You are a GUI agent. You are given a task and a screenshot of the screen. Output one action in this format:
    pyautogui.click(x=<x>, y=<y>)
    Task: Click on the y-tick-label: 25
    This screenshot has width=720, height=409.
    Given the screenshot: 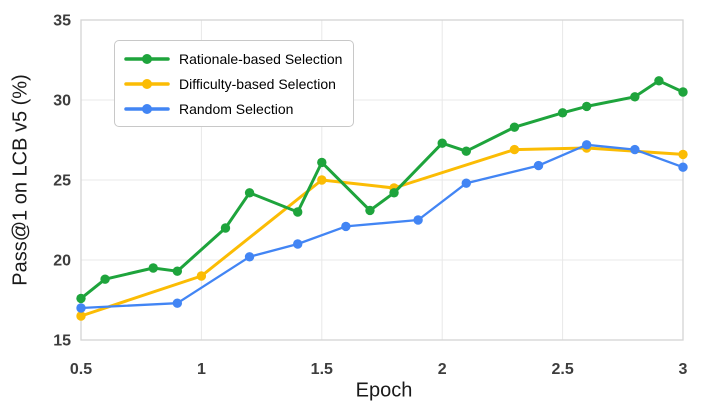 What is the action you would take?
    pyautogui.click(x=62, y=181)
    